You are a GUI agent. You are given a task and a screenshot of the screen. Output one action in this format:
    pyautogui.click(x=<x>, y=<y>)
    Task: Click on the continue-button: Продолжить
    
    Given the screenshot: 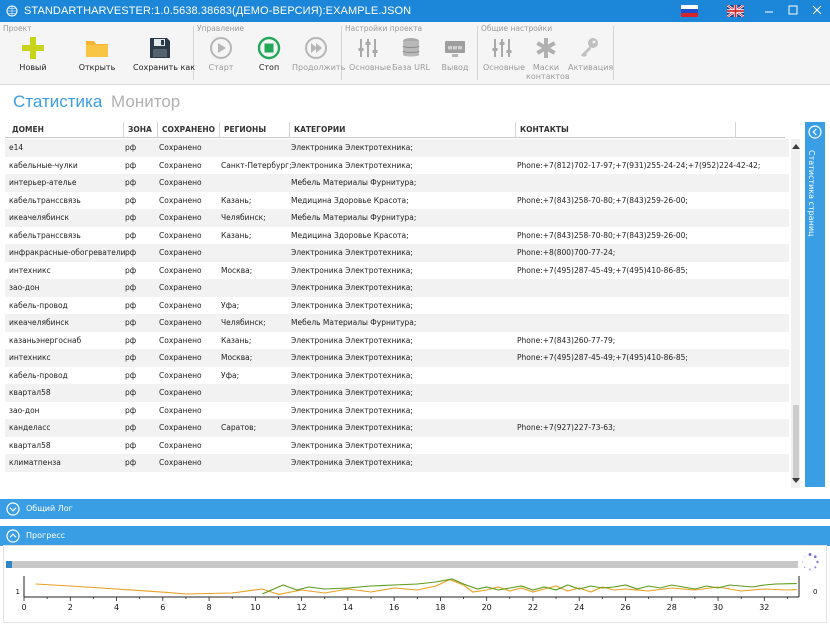 What is the action you would take?
    pyautogui.click(x=319, y=54)
    